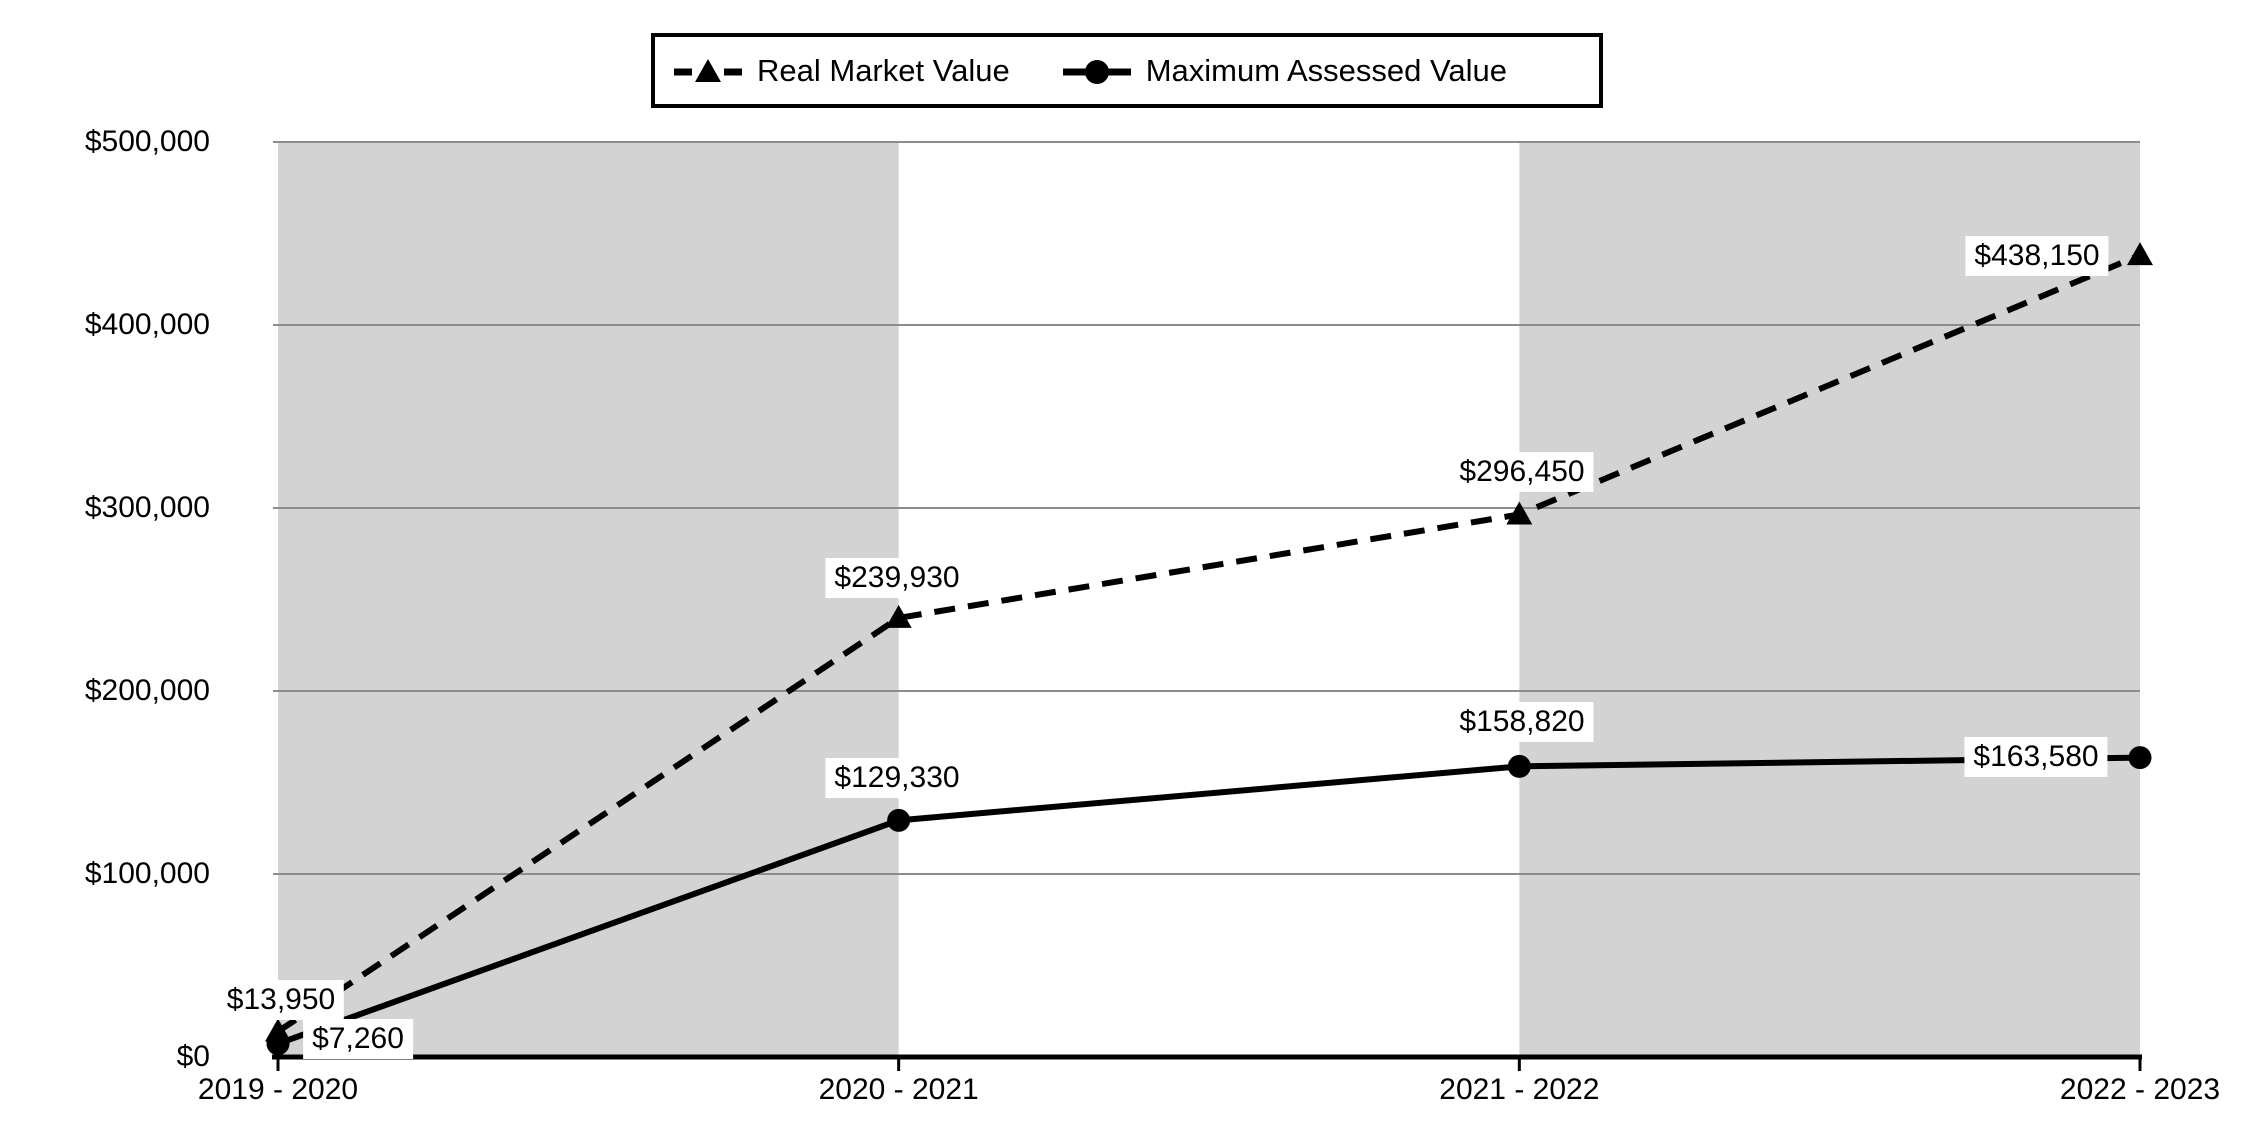  I want to click on data-label: $239,930, so click(897, 578).